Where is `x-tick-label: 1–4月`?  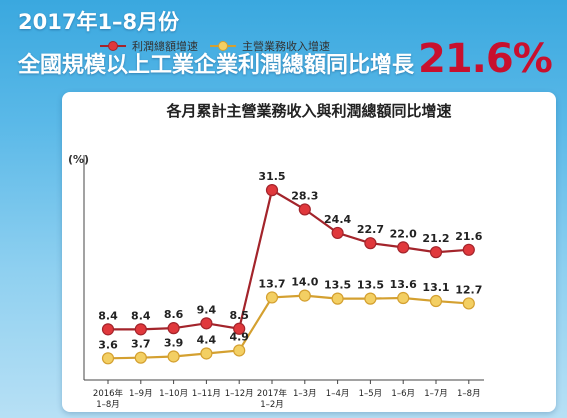
x-tick-label: 1–4月 is located at coordinates (338, 394).